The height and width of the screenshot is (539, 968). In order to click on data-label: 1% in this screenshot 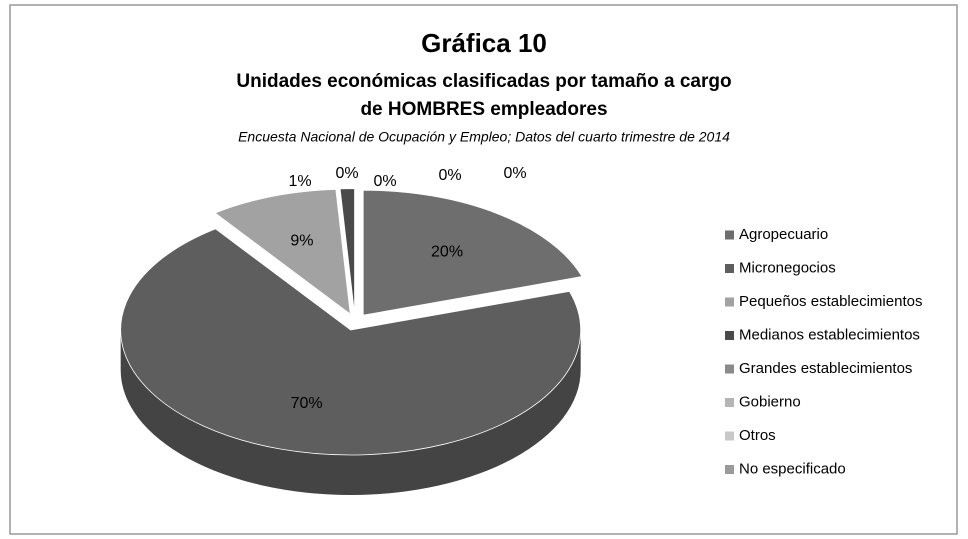, I will do `click(299, 181)`.